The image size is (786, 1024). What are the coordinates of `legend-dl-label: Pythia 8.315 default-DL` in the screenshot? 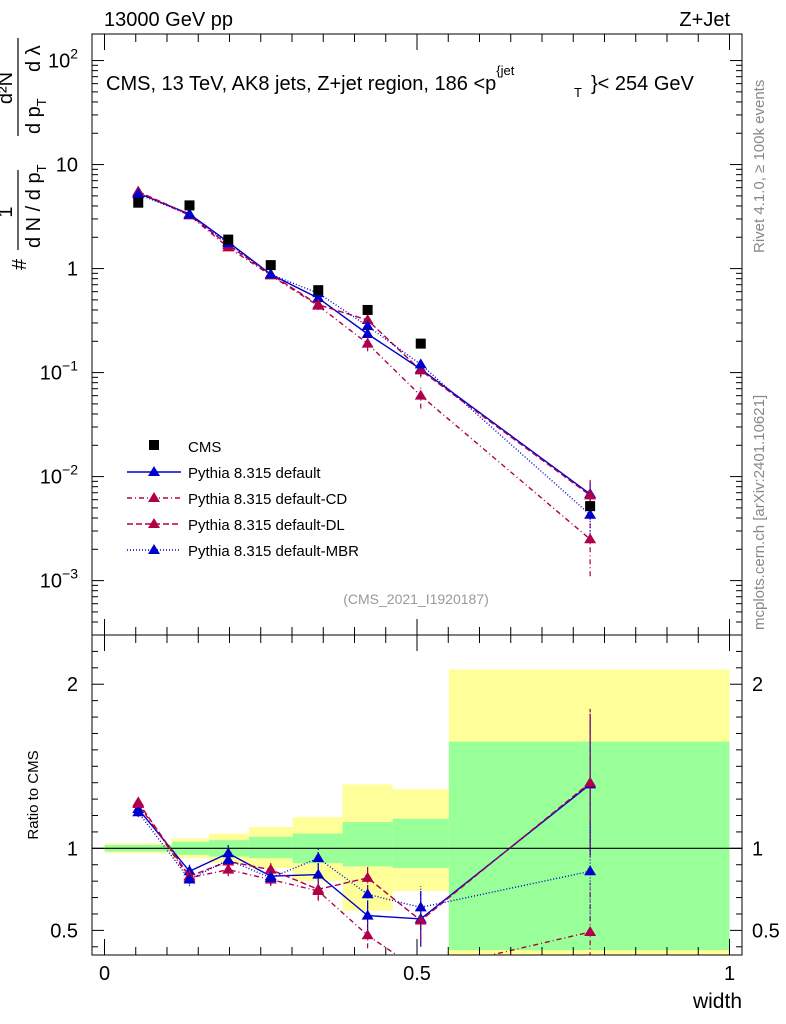 It's located at (266, 525).